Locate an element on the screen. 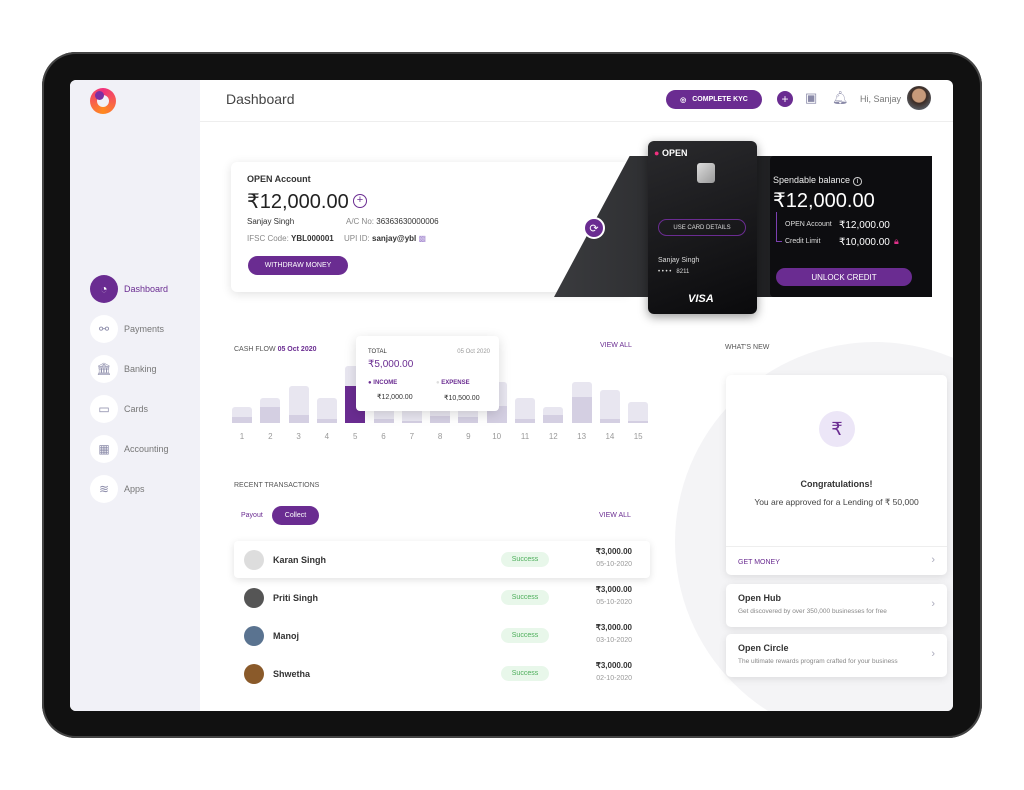  x-tick-label: 13 is located at coordinates (582, 436).